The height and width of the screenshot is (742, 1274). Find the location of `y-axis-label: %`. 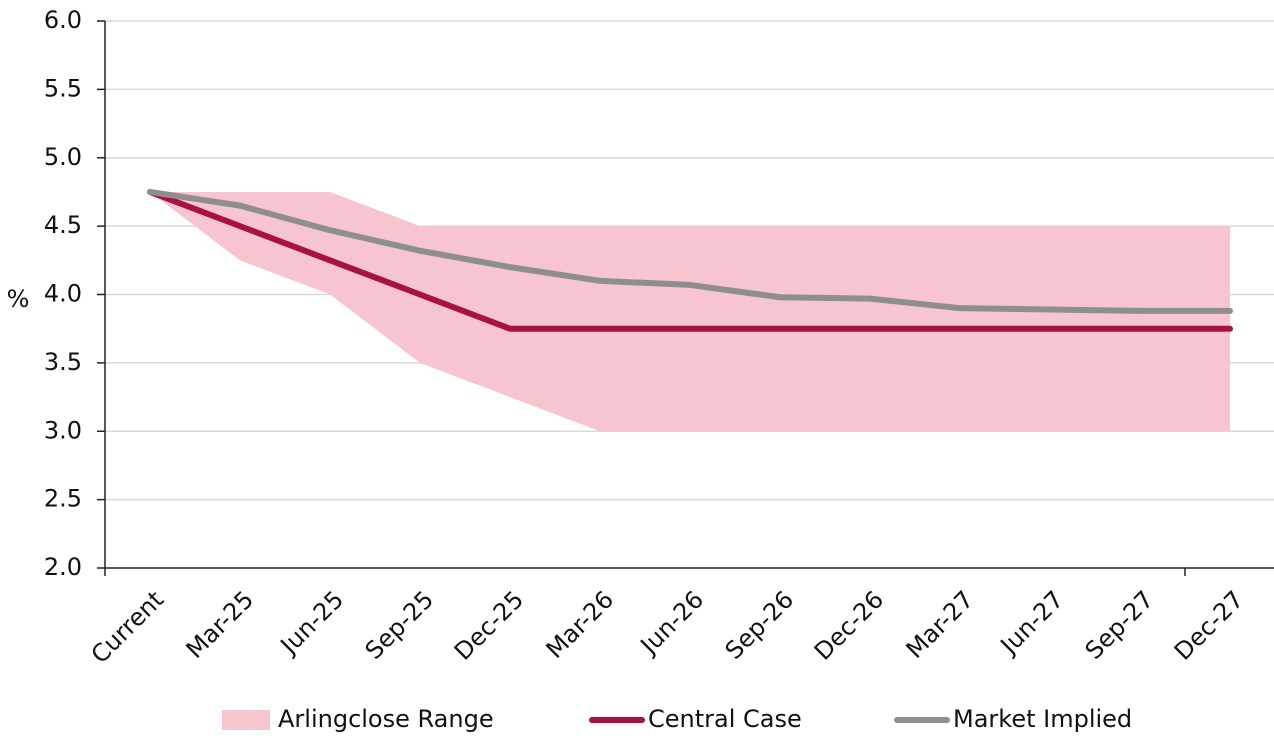

y-axis-label: % is located at coordinates (18, 299).